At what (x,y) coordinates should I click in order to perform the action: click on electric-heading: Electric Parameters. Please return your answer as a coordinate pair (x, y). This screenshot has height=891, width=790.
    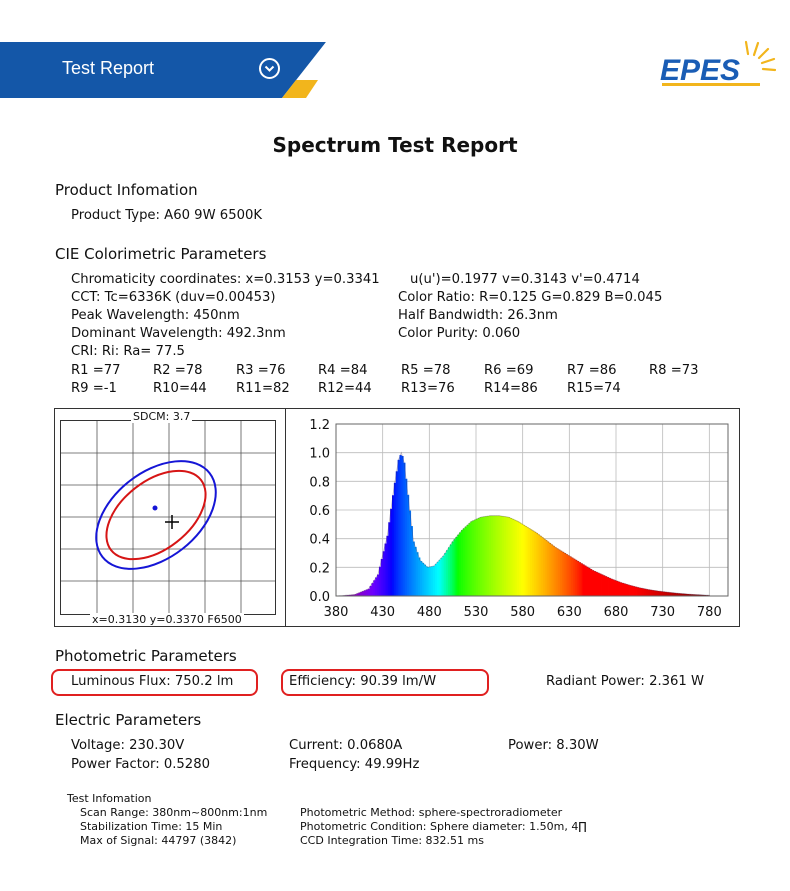
    Looking at the image, I should click on (128, 720).